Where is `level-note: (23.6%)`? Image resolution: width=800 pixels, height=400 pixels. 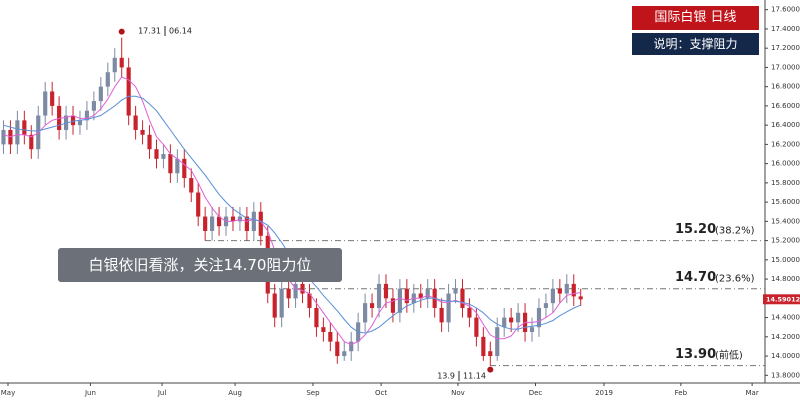
level-note: (23.6%) is located at coordinates (735, 279).